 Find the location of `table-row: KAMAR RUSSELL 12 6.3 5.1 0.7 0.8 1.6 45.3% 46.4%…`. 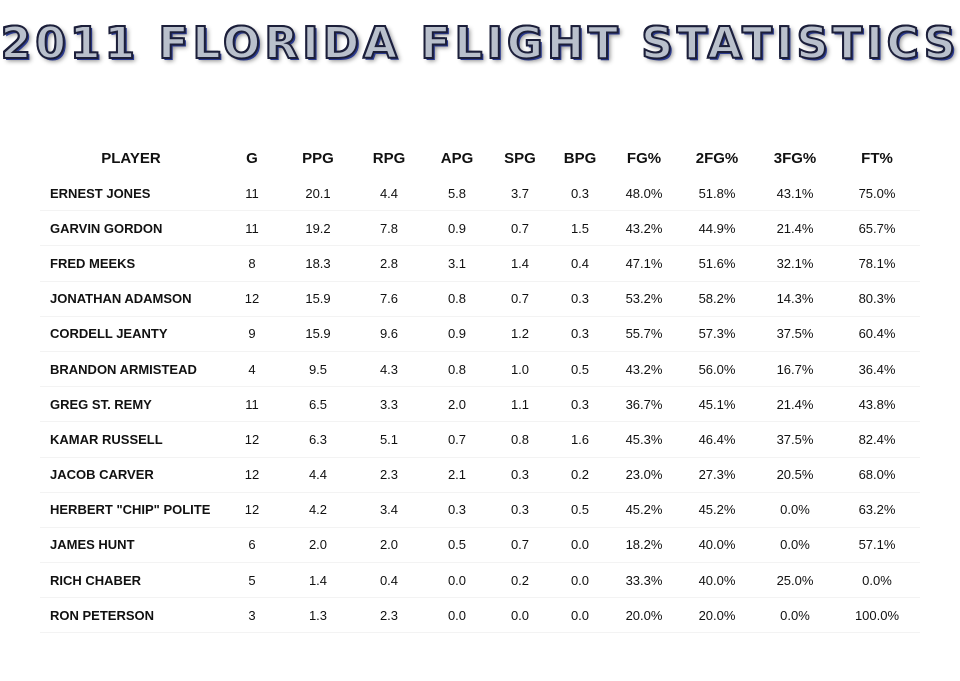

table-row: KAMAR RUSSELL 12 6.3 5.1 0.7 0.8 1.6 45.3% 46.4%… is located at coordinates (480, 439).